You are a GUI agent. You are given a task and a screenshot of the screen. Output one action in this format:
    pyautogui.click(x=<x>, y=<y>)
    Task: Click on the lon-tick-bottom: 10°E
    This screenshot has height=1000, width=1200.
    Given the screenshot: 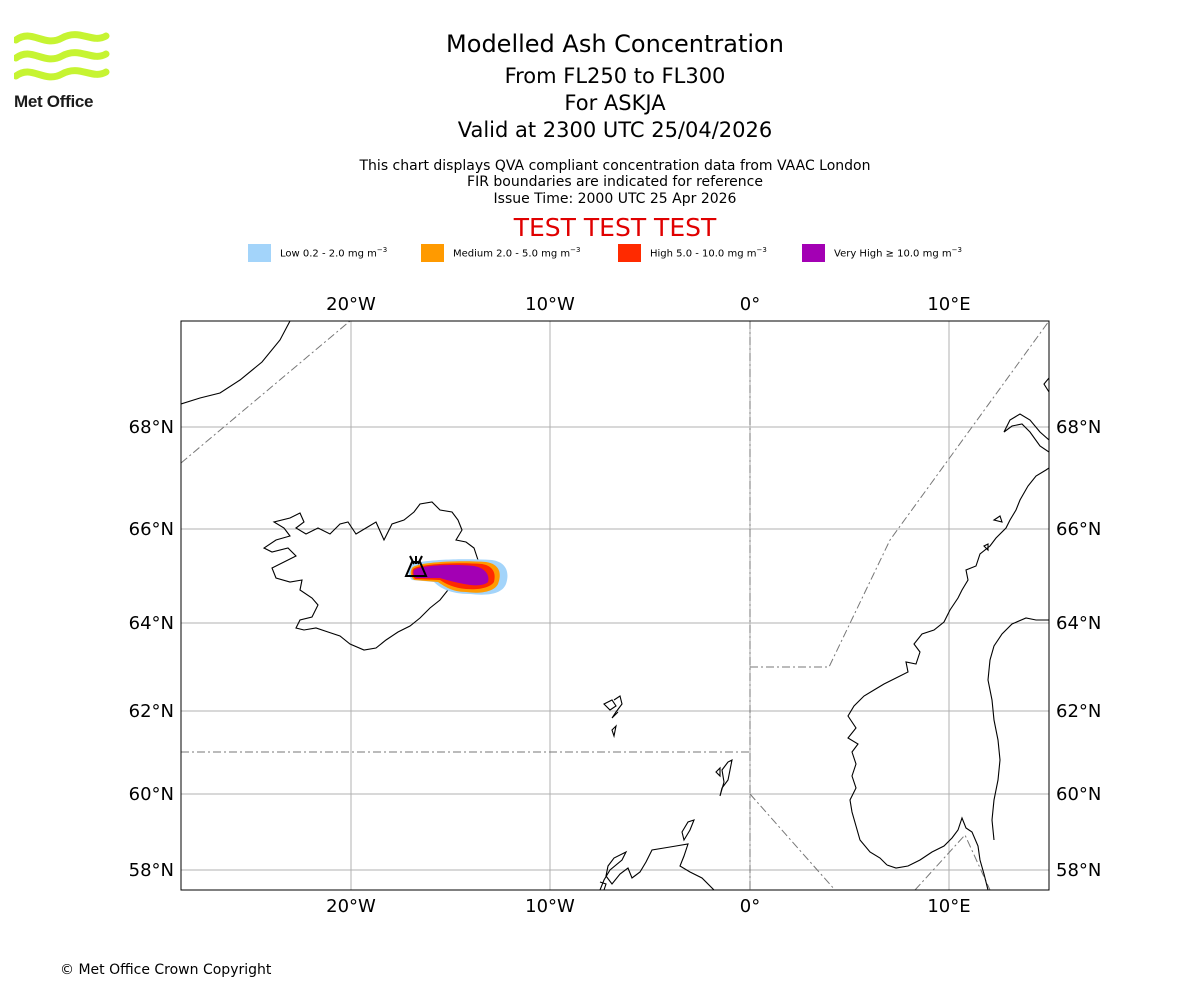 What is the action you would take?
    pyautogui.click(x=948, y=906)
    